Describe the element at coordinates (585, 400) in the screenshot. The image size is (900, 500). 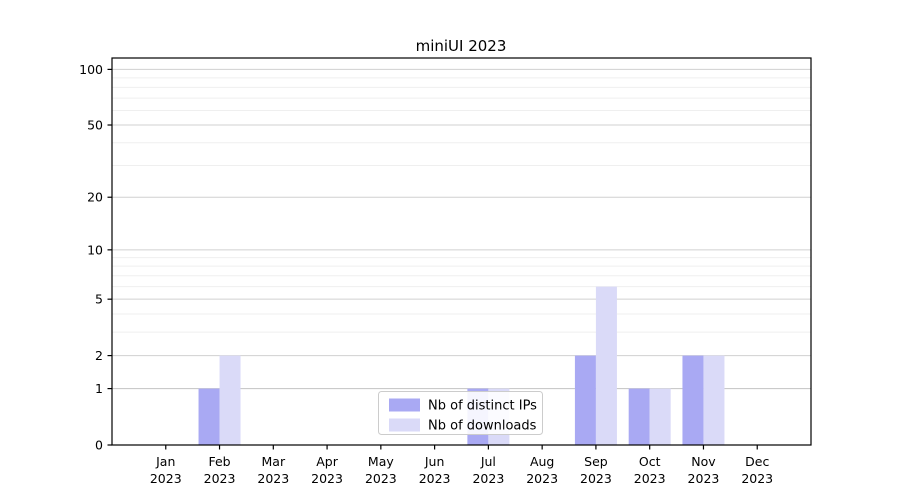
I see `bar-distinct-ips-sep` at that location.